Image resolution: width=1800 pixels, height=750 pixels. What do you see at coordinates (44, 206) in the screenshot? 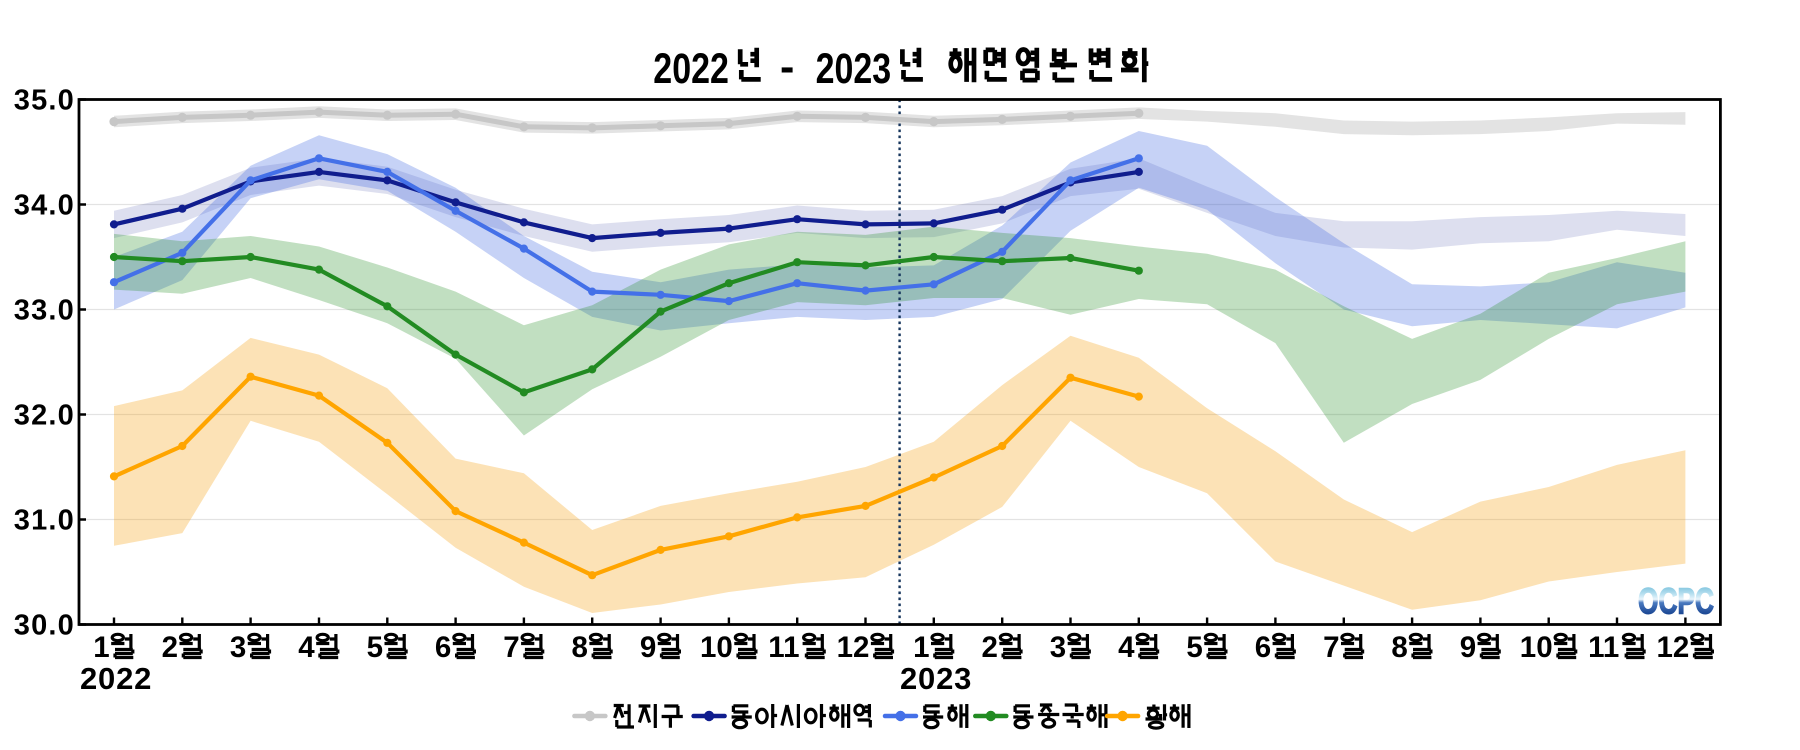
I see `svg-text: 34.0` at bounding box center [44, 206].